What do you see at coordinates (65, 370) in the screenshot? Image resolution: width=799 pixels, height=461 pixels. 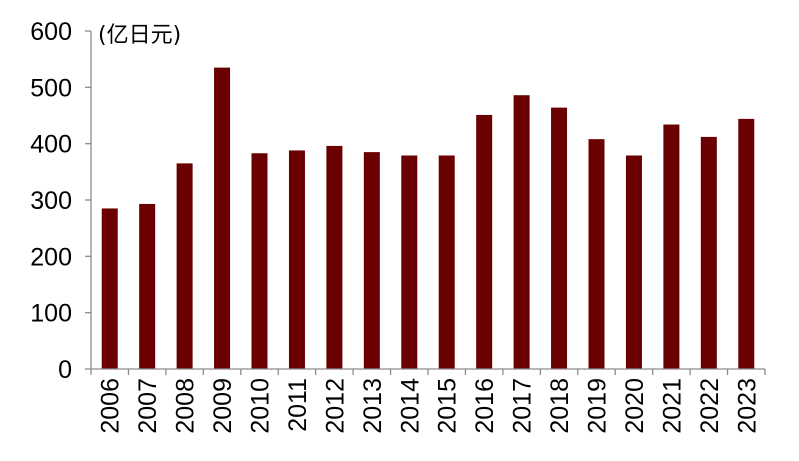 I see `y-tick-label: 0` at bounding box center [65, 370].